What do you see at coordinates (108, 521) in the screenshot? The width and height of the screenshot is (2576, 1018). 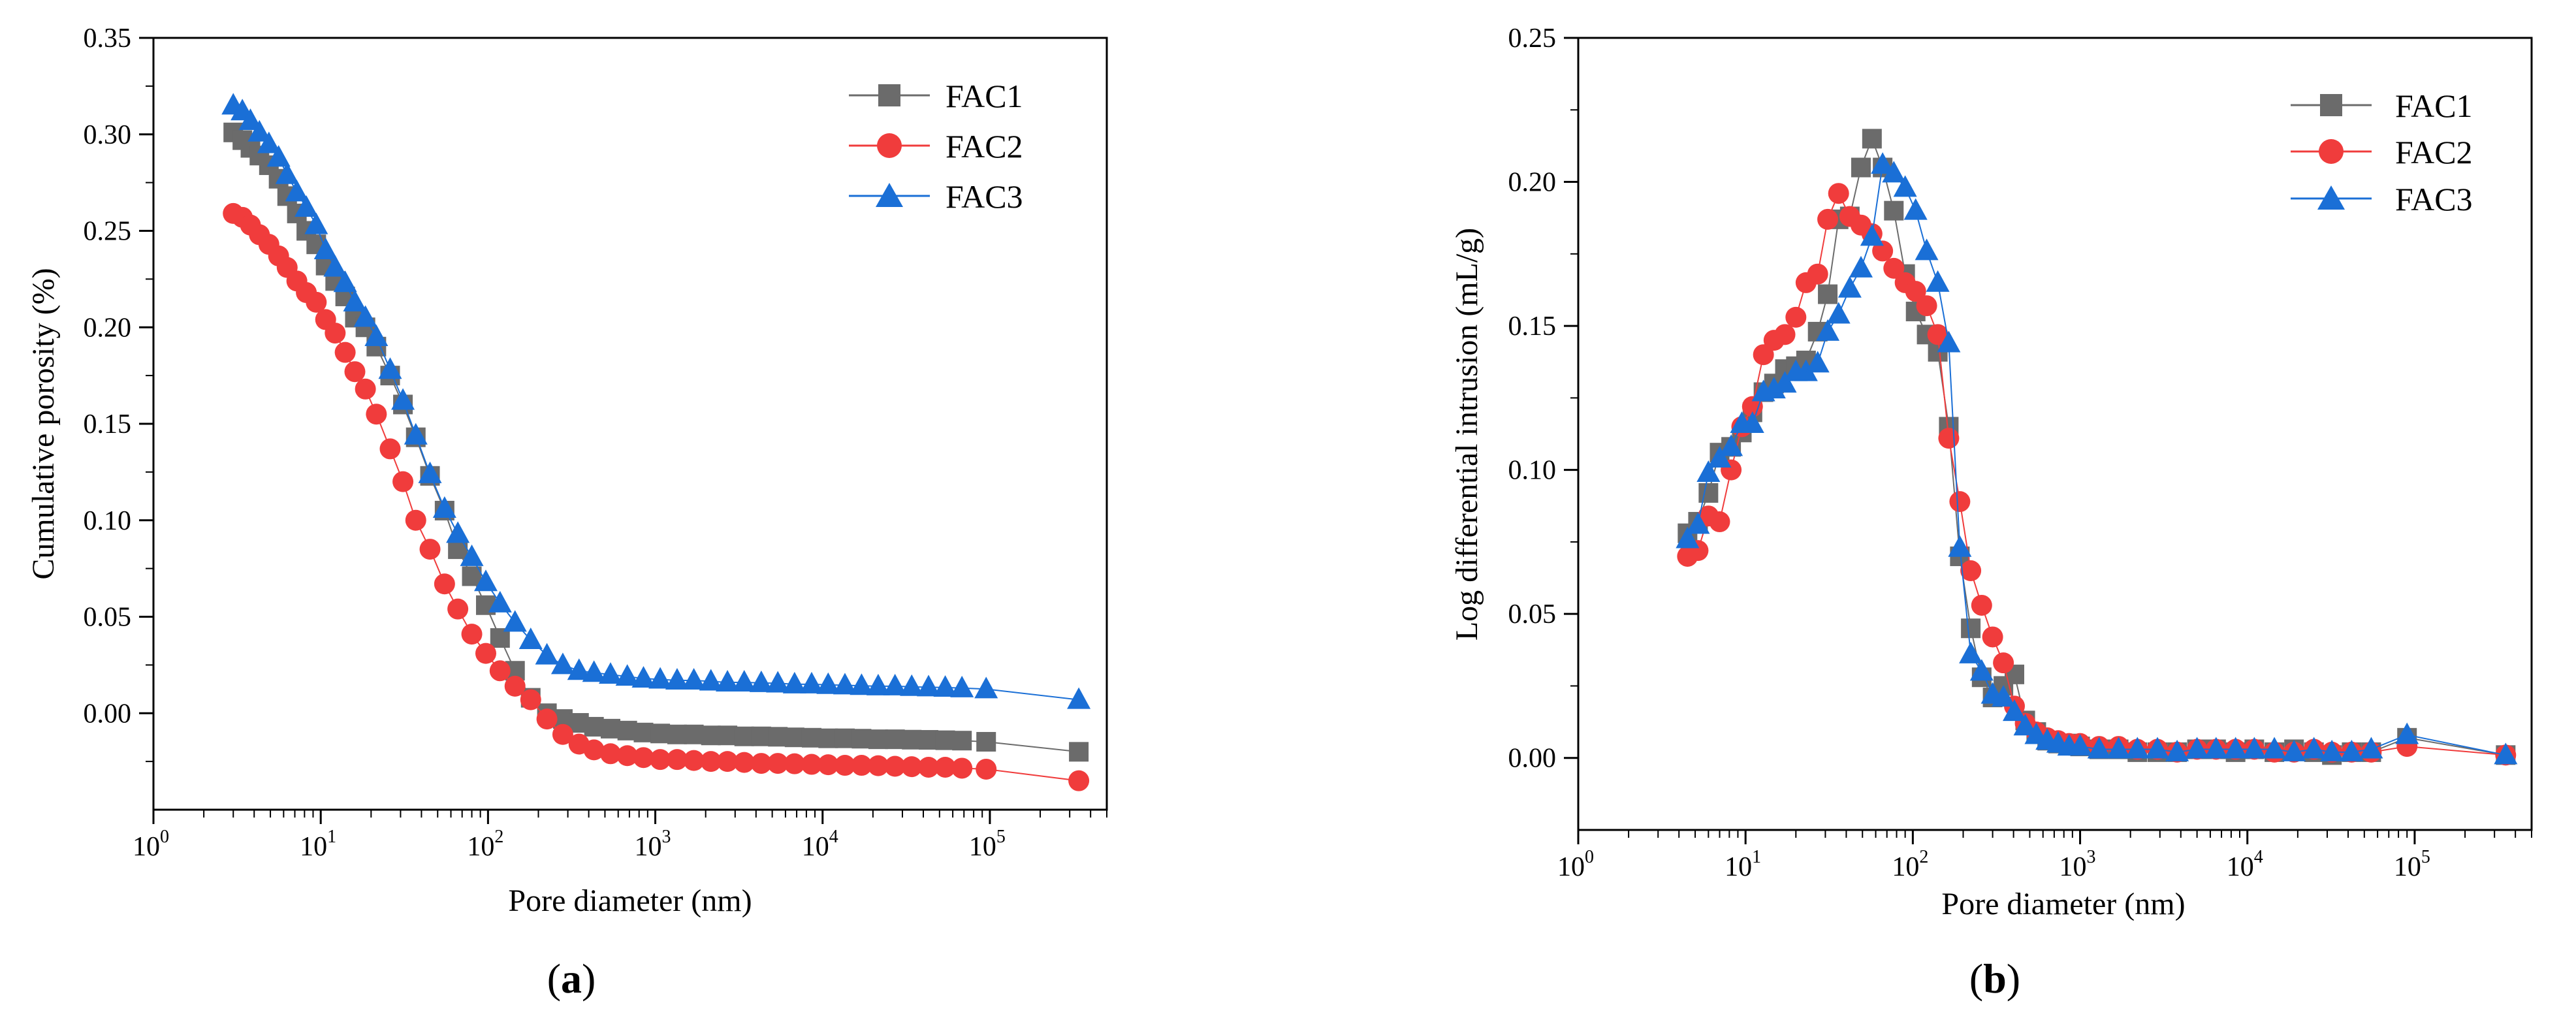 I see `y-tick-label: 0.10` at bounding box center [108, 521].